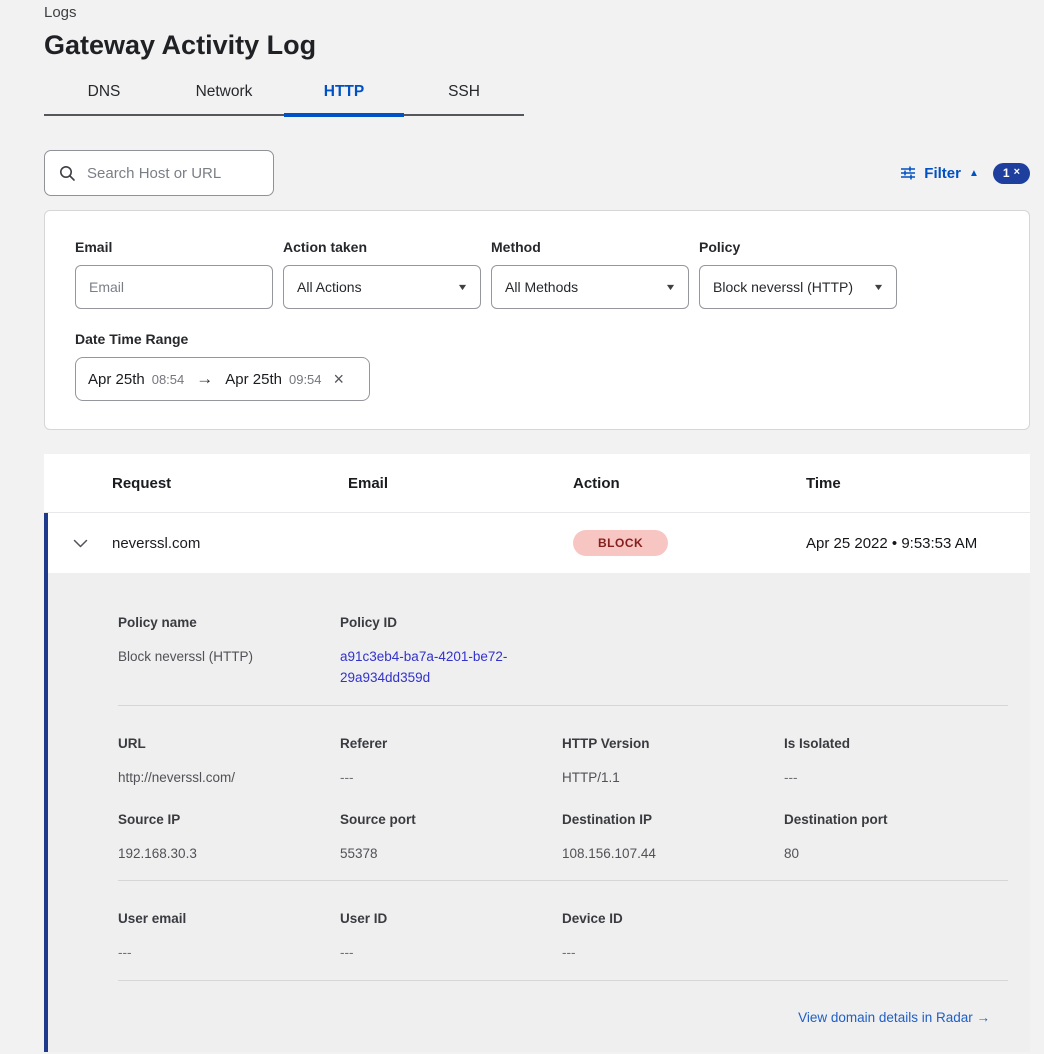 This screenshot has height=1054, width=1044. What do you see at coordinates (596, 483) in the screenshot?
I see `column-header-action: Action` at bounding box center [596, 483].